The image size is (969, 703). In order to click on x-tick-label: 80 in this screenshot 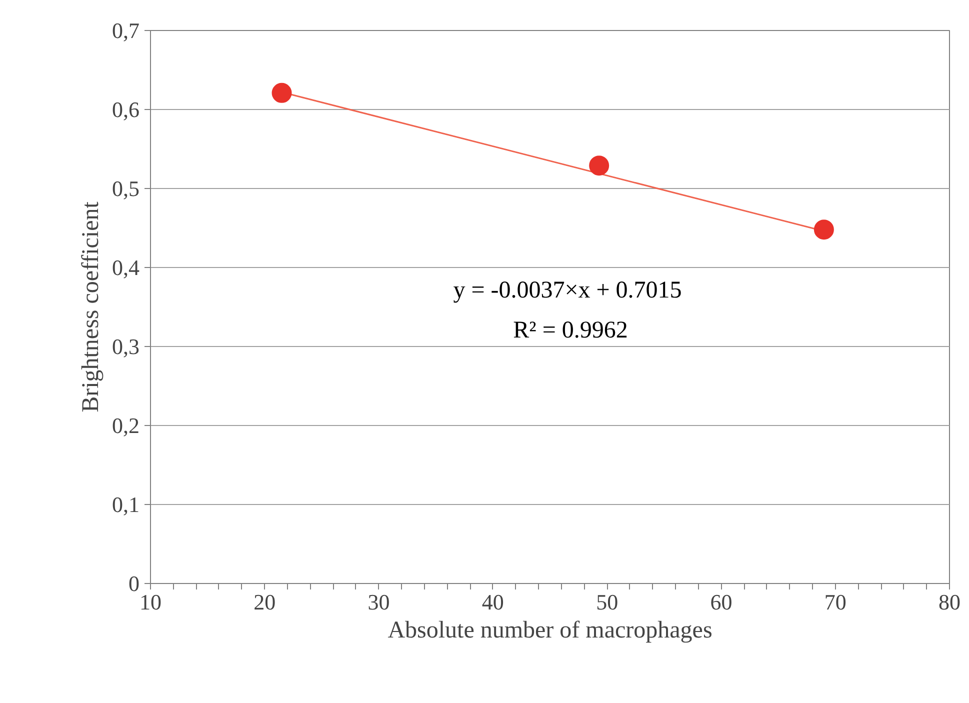, I will do `click(949, 602)`.